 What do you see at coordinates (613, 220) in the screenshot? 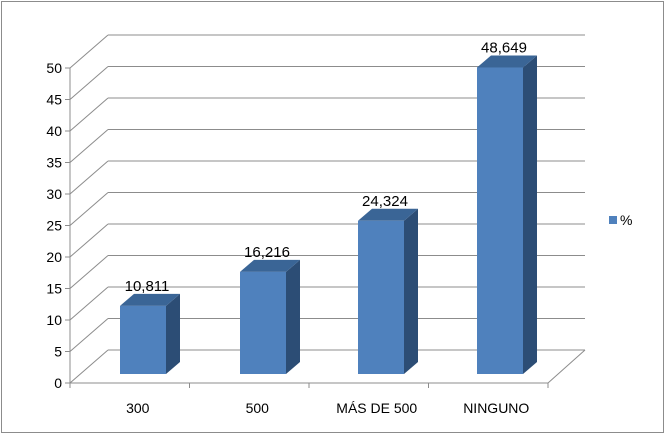
I see `legend-swatch` at bounding box center [613, 220].